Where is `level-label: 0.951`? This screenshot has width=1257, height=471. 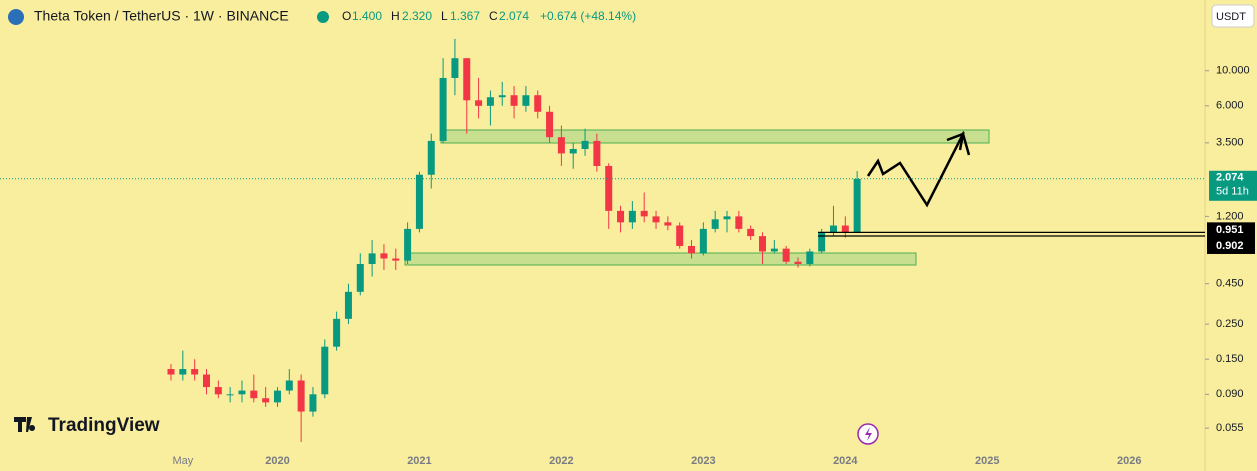 level-label: 0.951 is located at coordinates (1230, 230).